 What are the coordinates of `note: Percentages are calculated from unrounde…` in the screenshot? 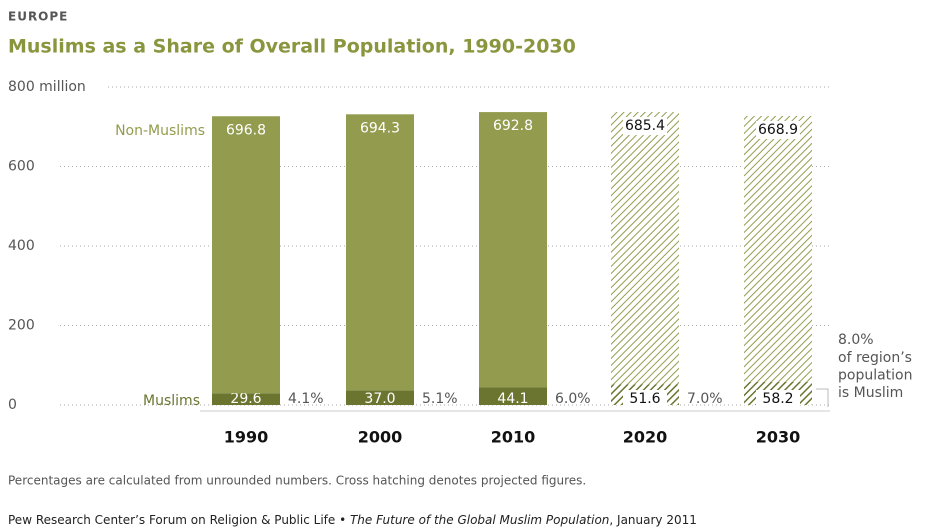 It's located at (297, 481).